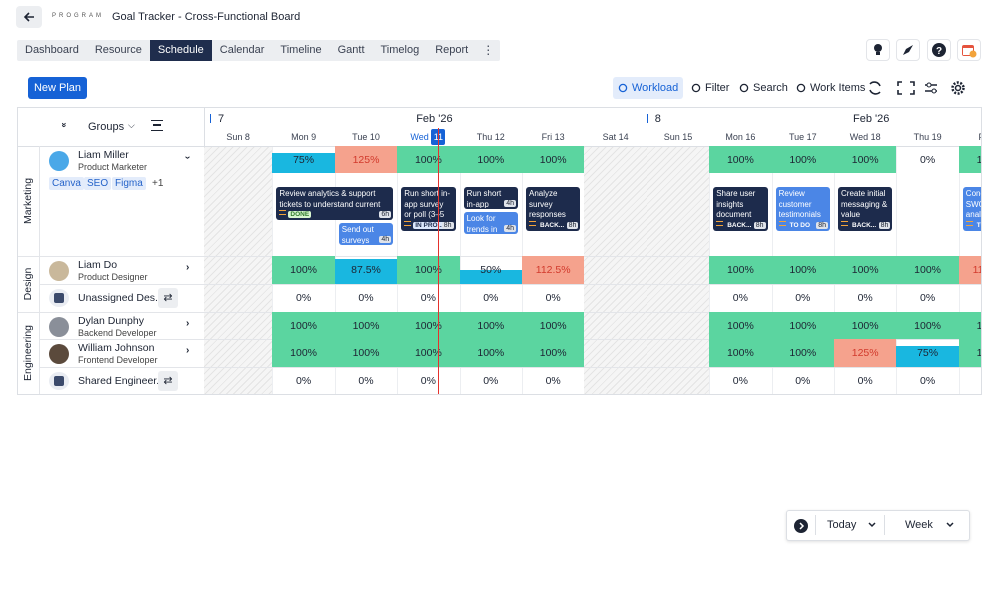  Describe the element at coordinates (52, 50) in the screenshot. I see `tab: Dashboard` at that location.